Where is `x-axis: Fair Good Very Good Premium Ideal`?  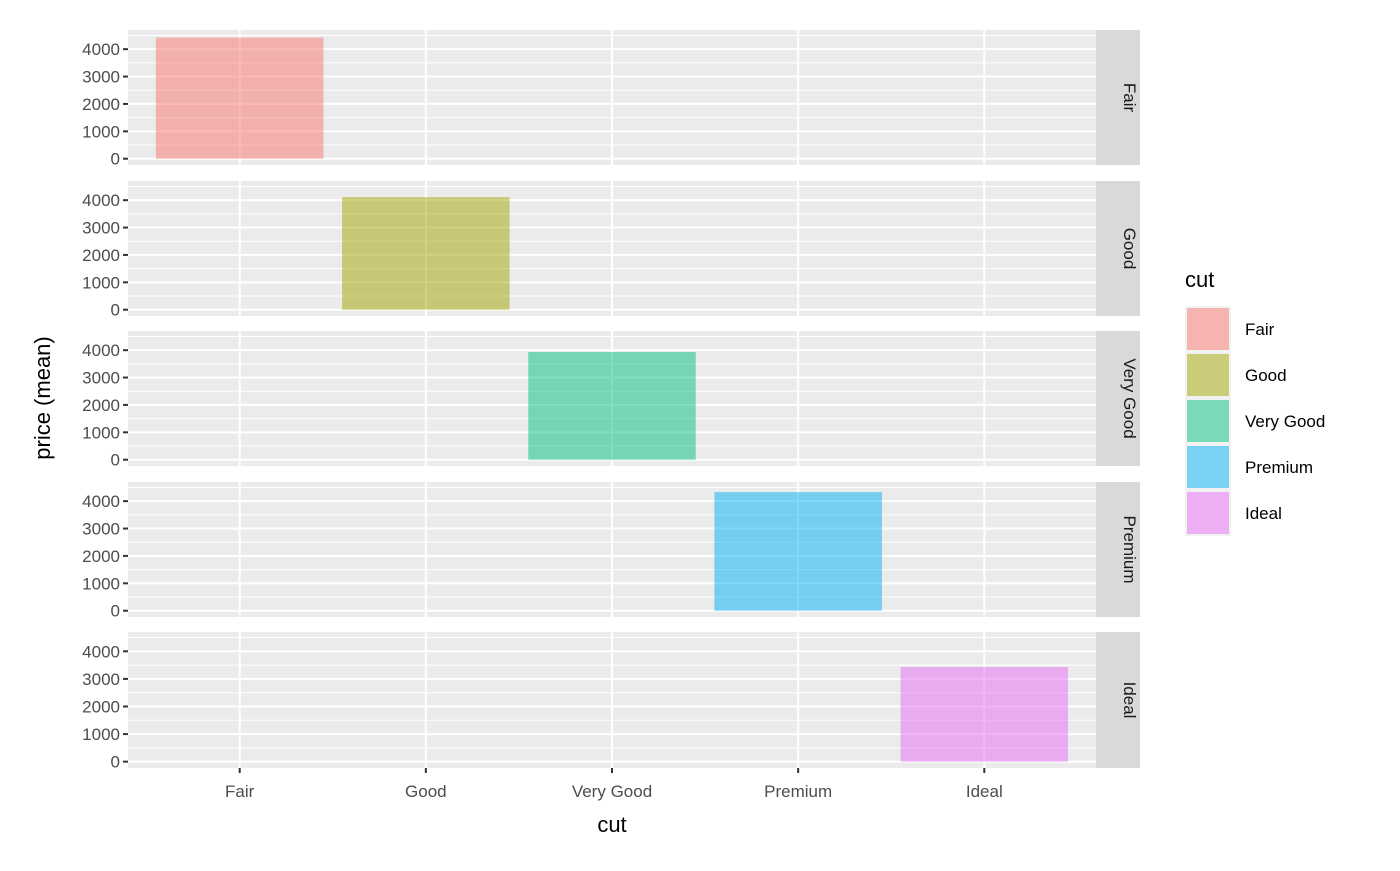
x-axis: Fair Good Very Good Premium Ideal is located at coordinates (614, 784).